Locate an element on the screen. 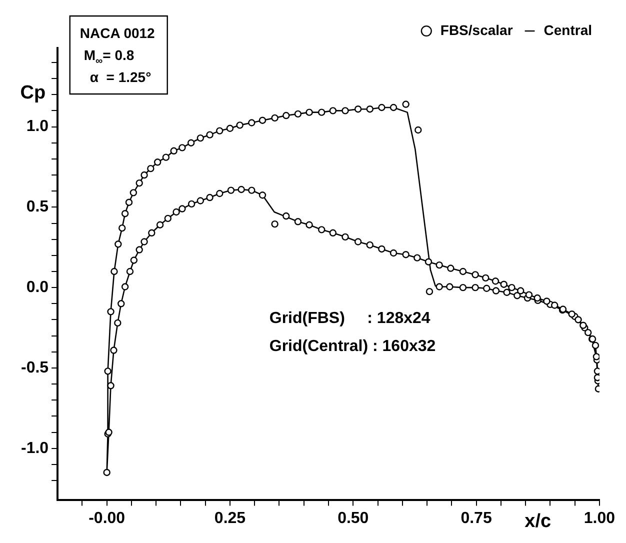 The image size is (626, 543). x-tick-label: 0.75 is located at coordinates (476, 518).